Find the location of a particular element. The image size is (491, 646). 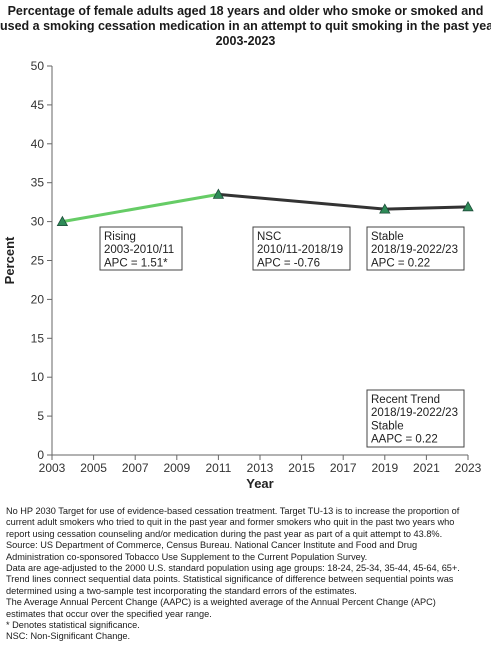

x-tick-label: 2017 is located at coordinates (343, 468).